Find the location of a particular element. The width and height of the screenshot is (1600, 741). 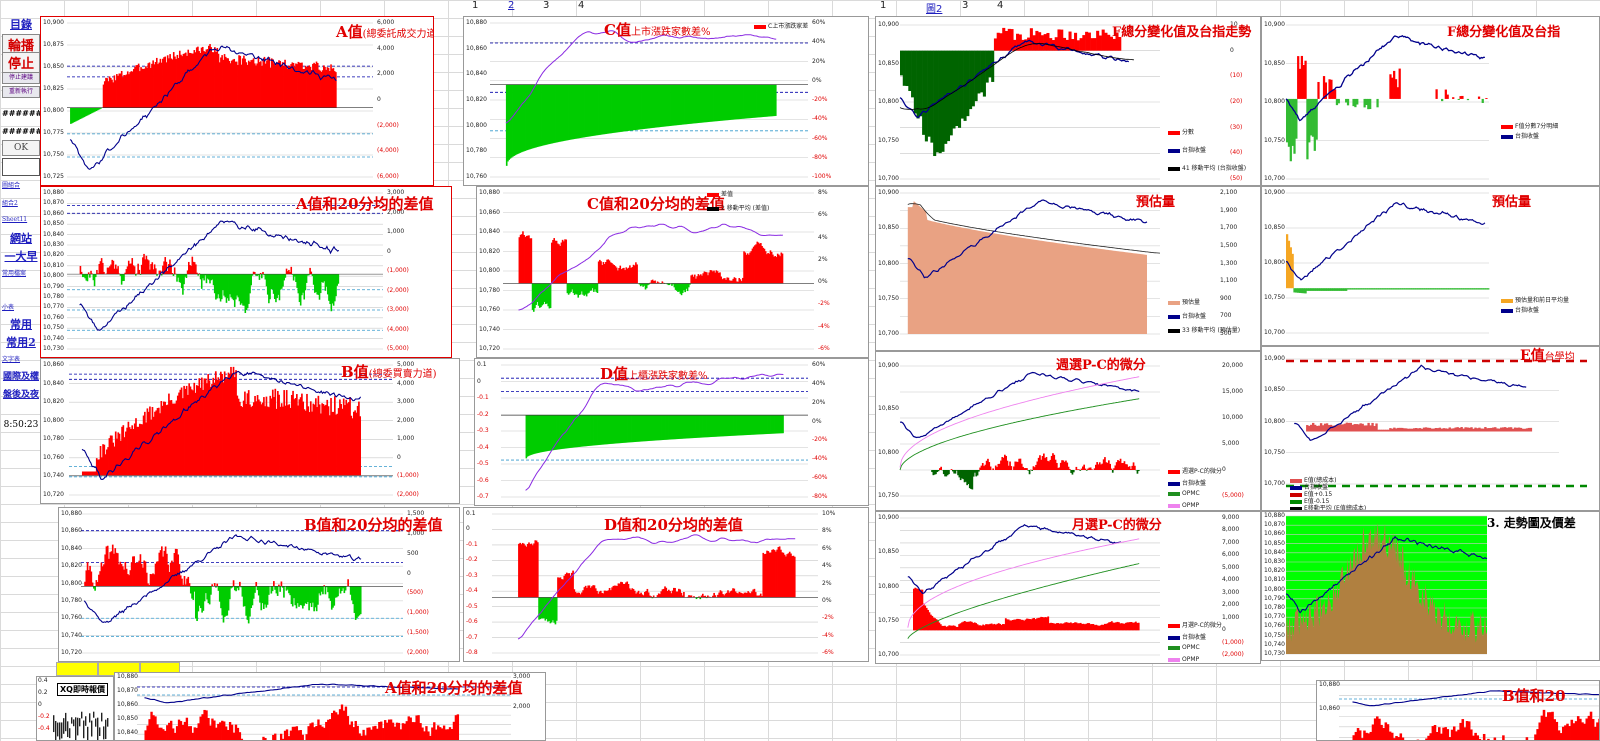

sidebar-link-early-morning: 一大早 is located at coordinates (21, 256).